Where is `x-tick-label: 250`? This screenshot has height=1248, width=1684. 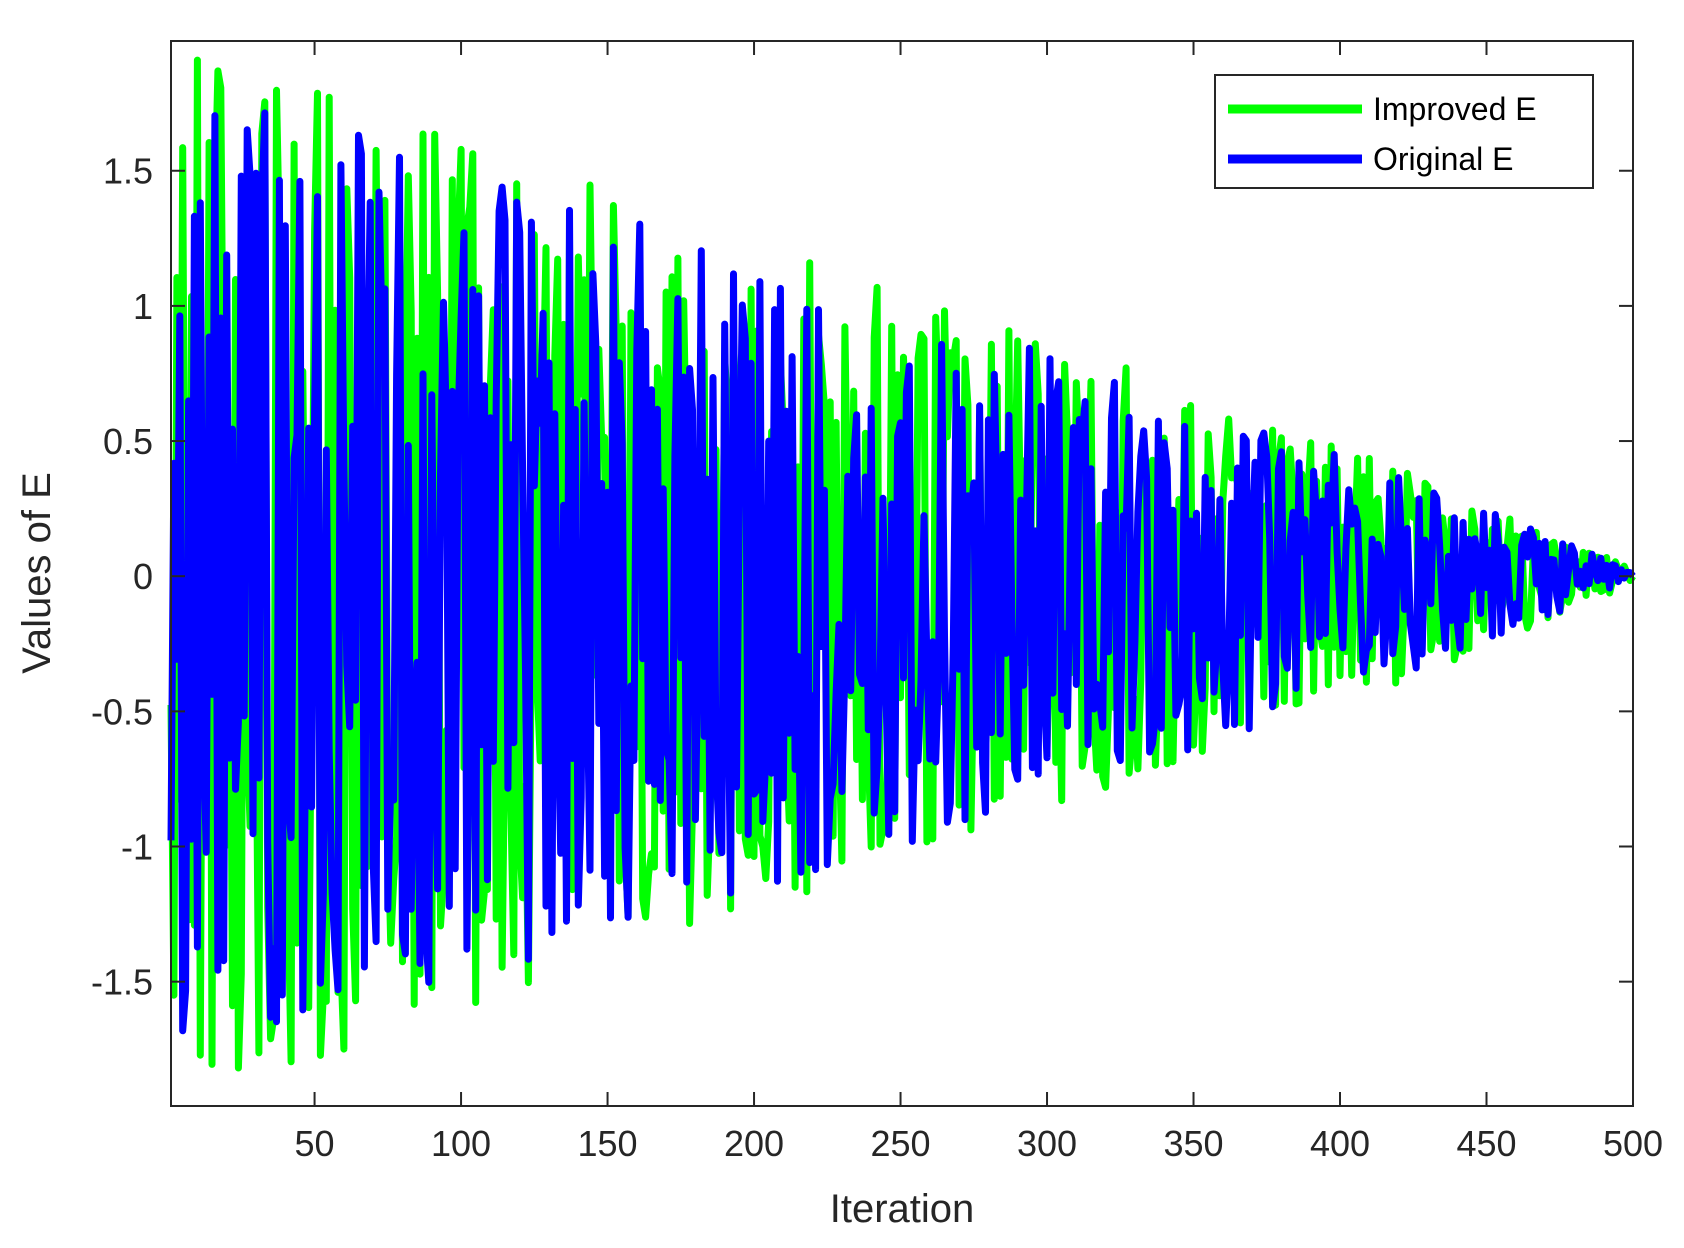 x-tick-label: 250 is located at coordinates (900, 1143).